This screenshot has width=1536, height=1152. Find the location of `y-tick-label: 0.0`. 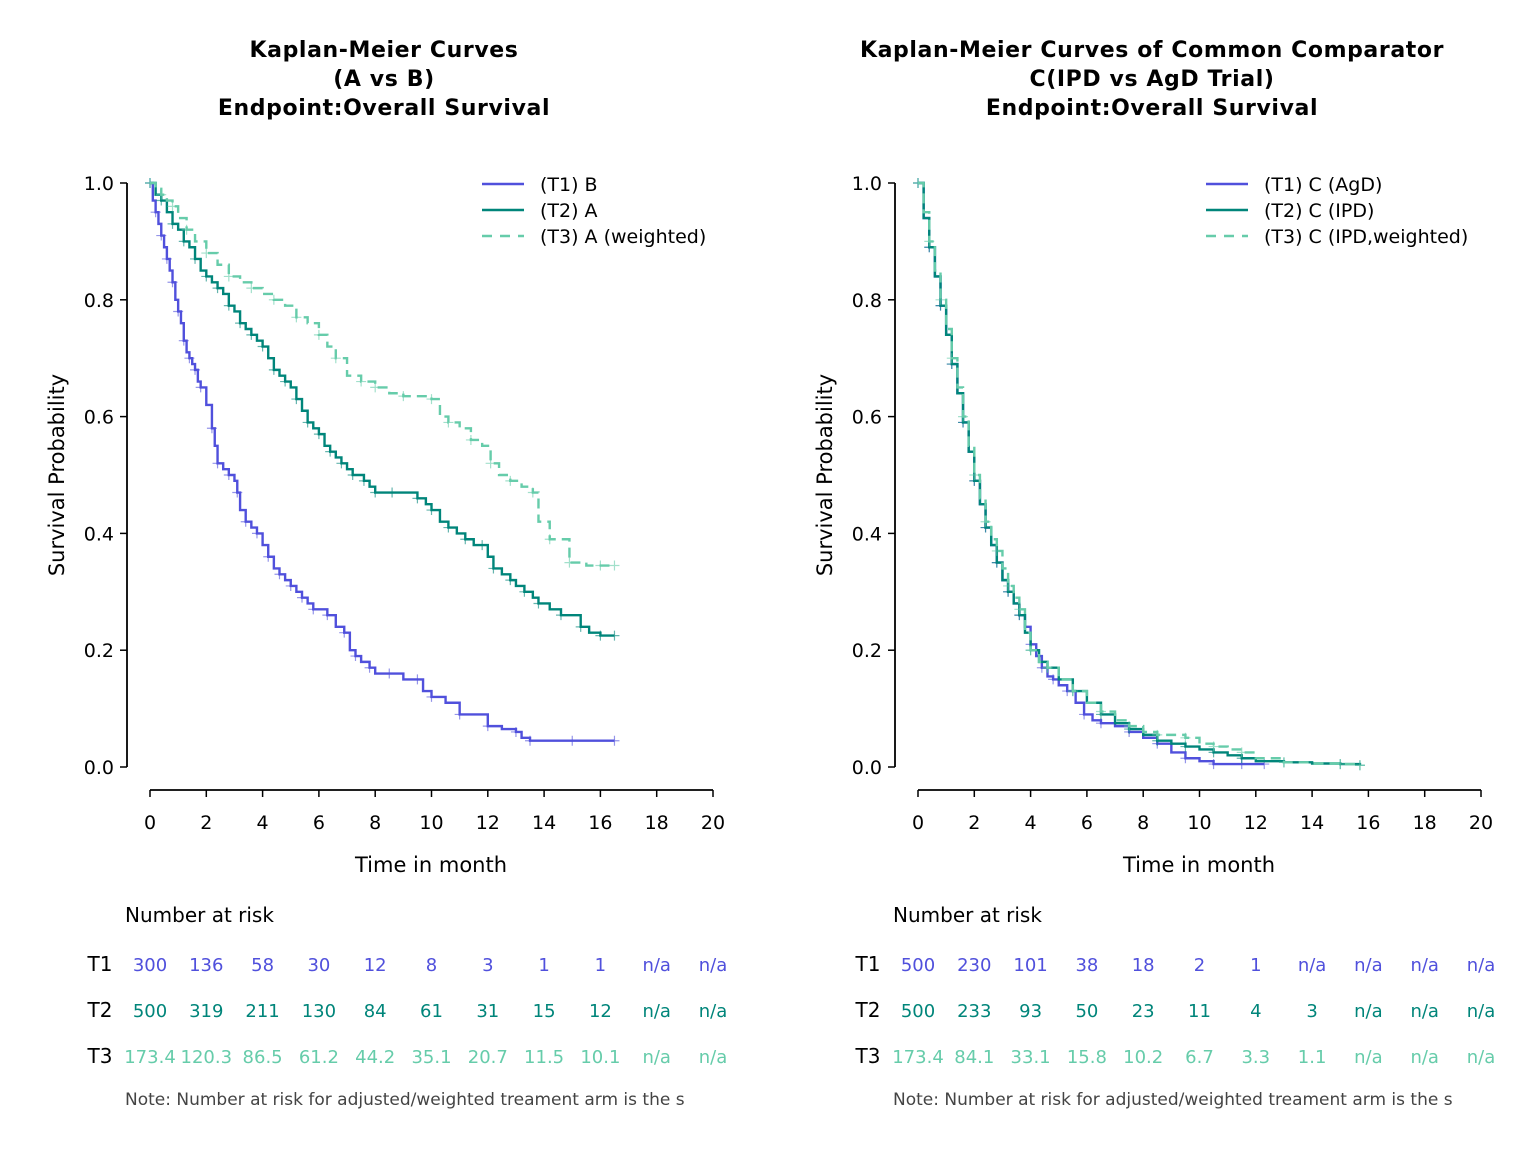

y-tick-label: 0.0 is located at coordinates (867, 768).